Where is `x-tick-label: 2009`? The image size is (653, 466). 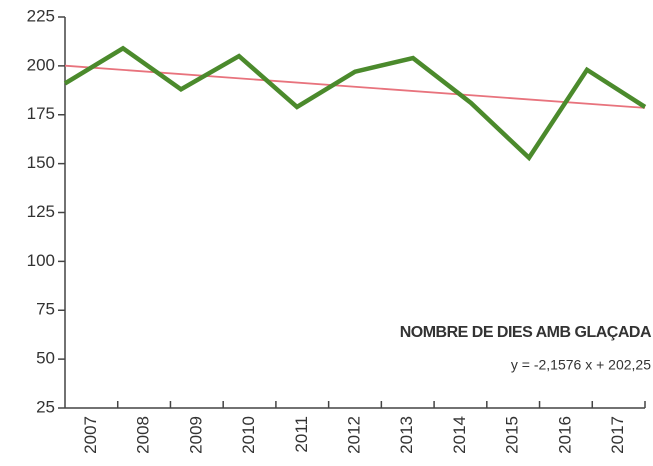 x-tick-label: 2009 is located at coordinates (195, 435).